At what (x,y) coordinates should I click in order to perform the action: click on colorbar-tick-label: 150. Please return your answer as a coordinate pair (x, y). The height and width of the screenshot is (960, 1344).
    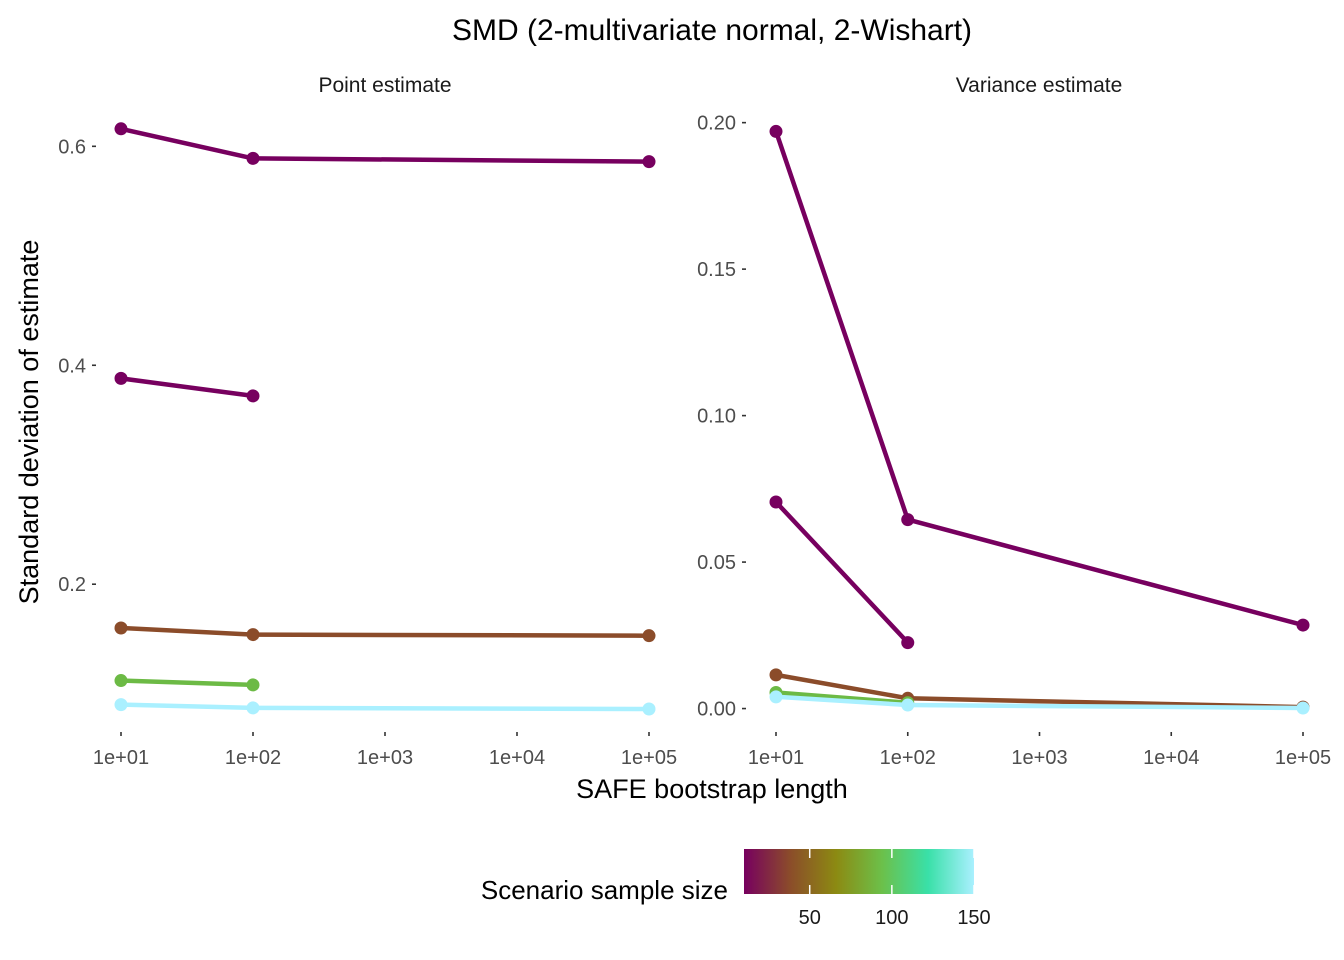
    Looking at the image, I should click on (973, 918).